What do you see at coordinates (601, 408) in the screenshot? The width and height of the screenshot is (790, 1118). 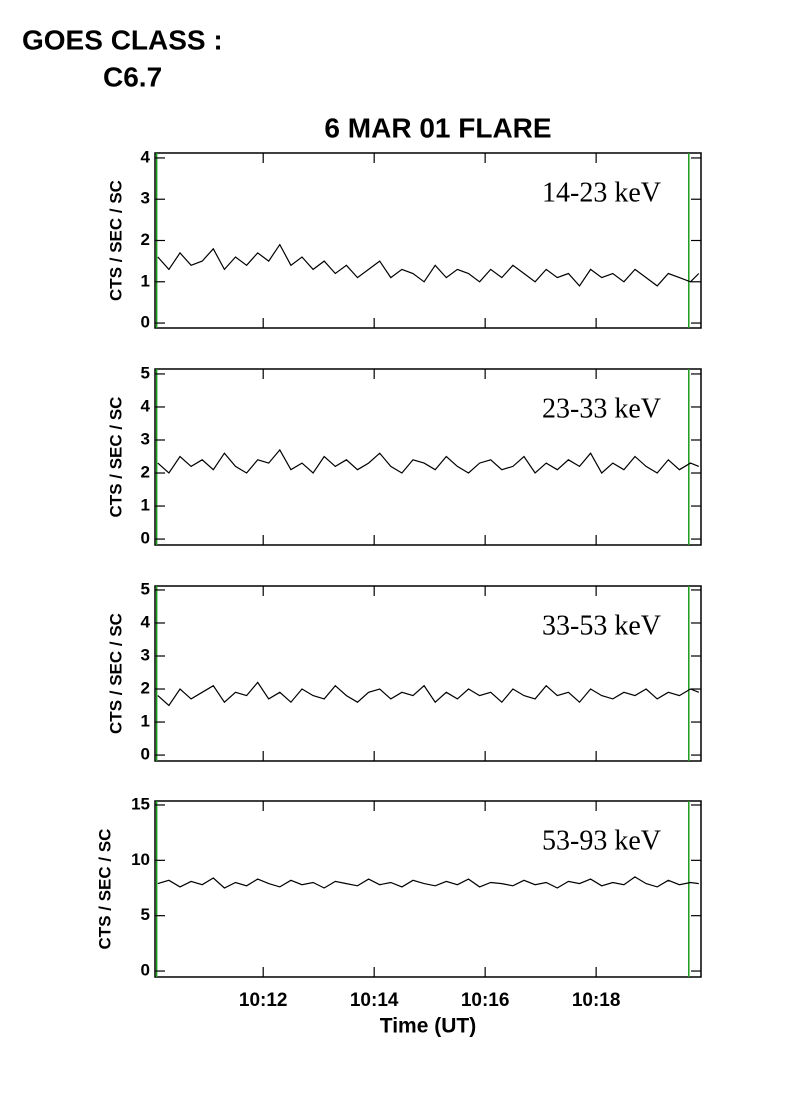 I see `annotation: 23-33 keV` at bounding box center [601, 408].